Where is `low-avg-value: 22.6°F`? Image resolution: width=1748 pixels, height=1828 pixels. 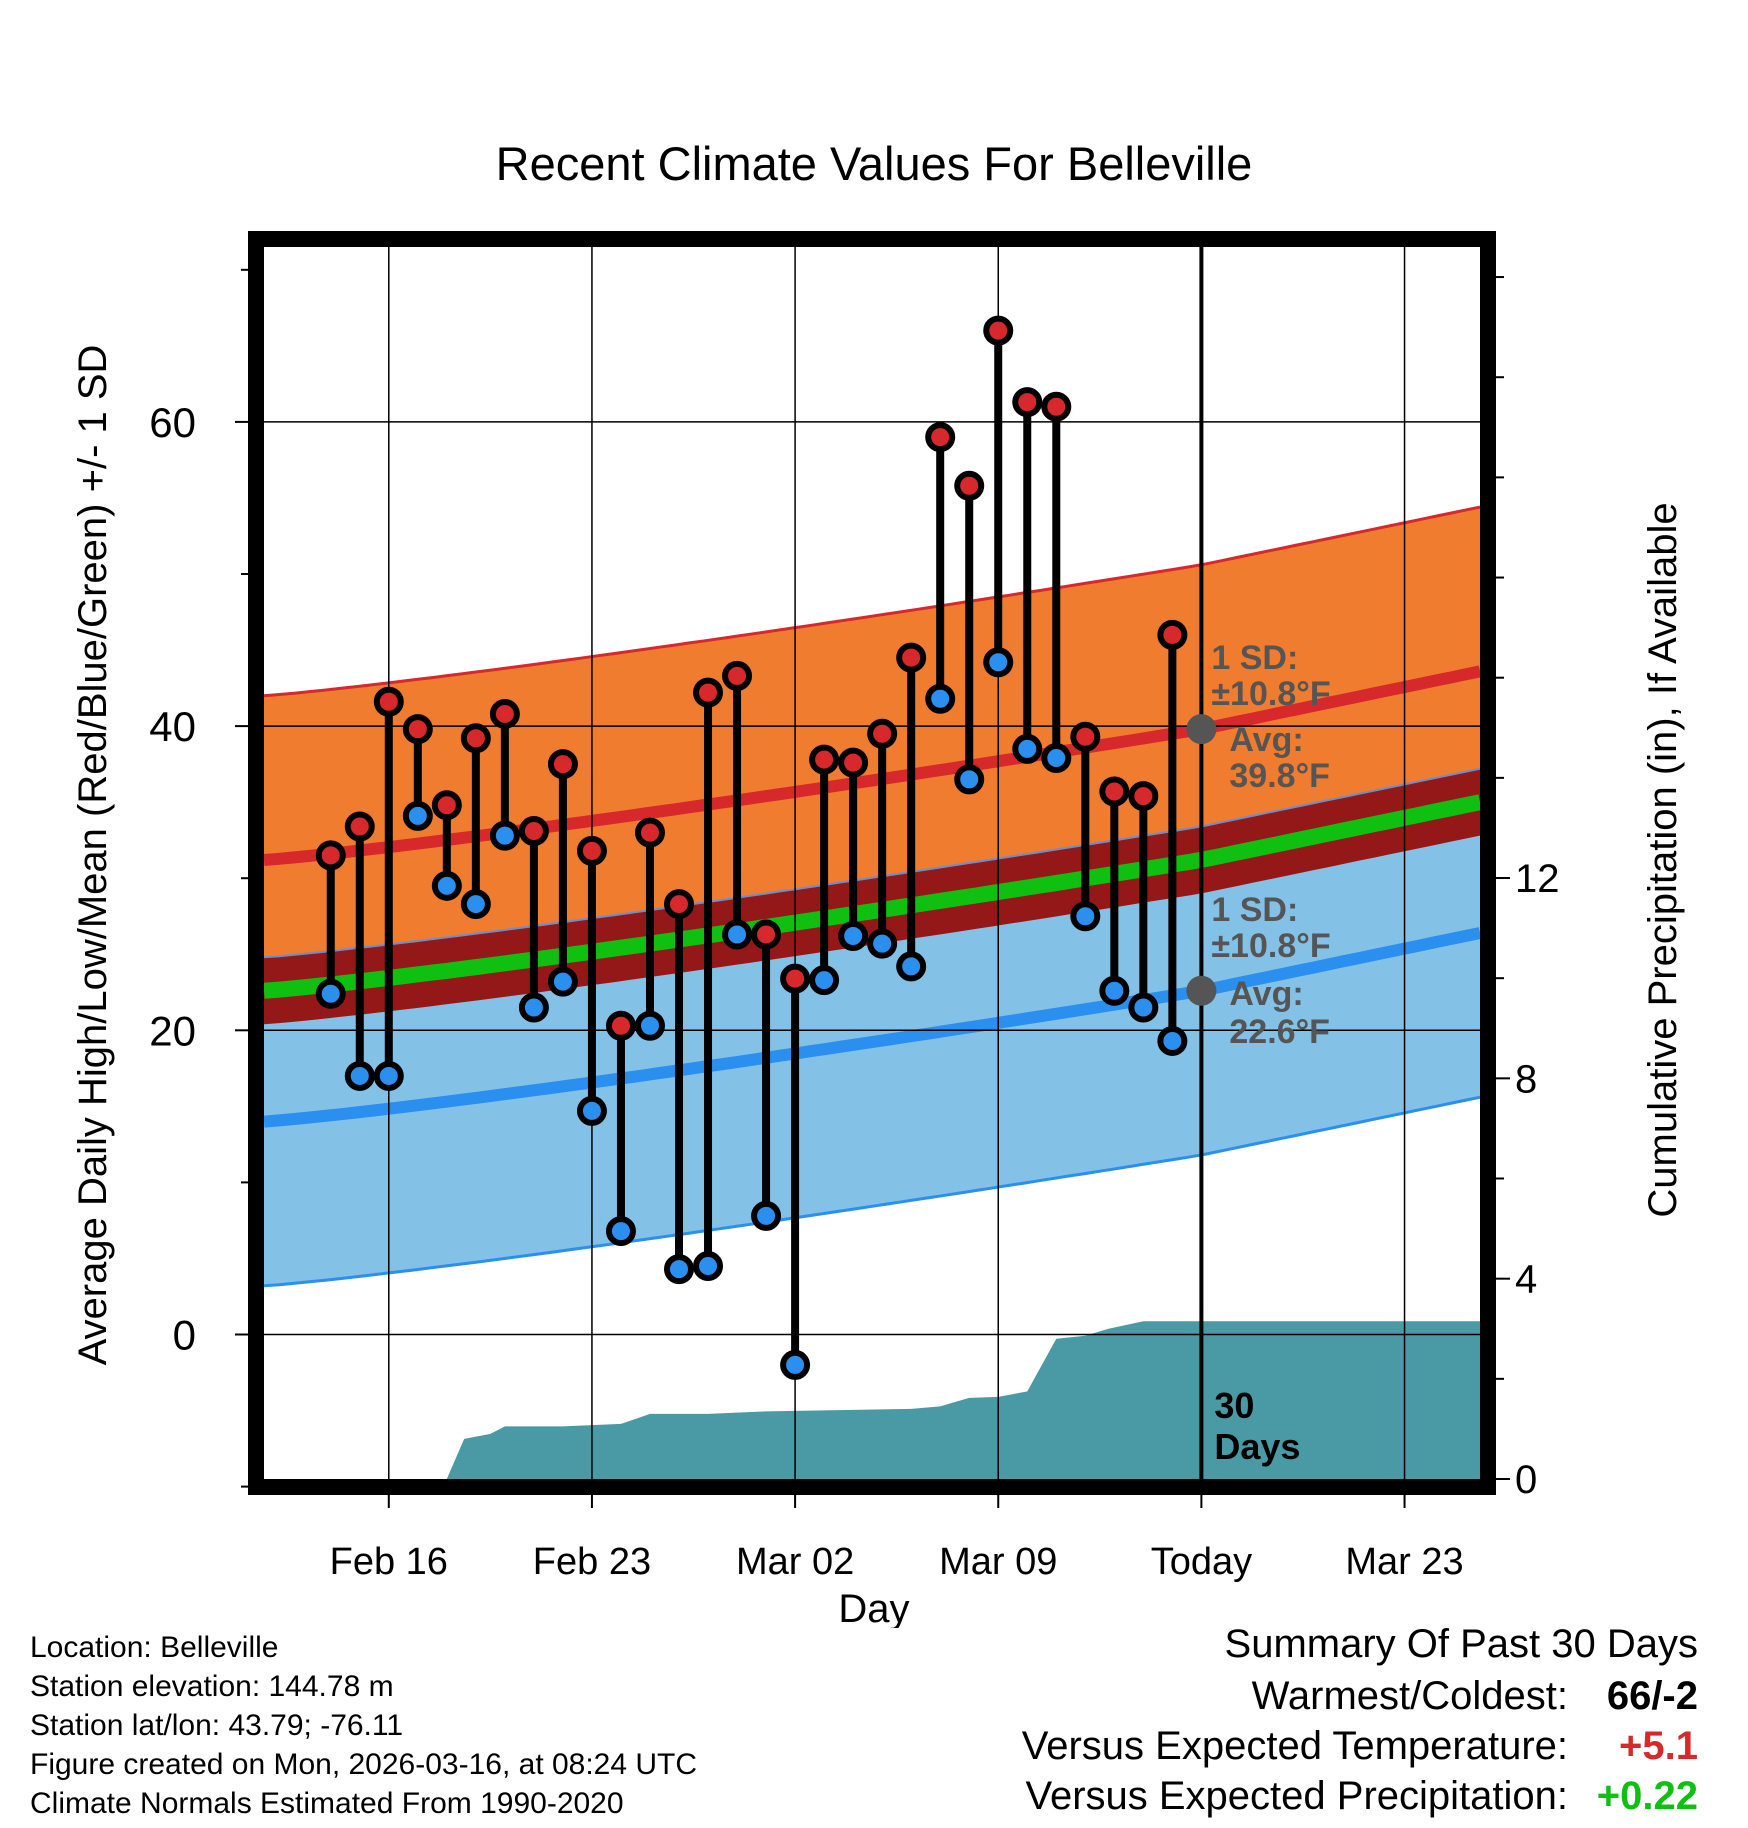
low-avg-value: 22.6°F is located at coordinates (1279, 1032).